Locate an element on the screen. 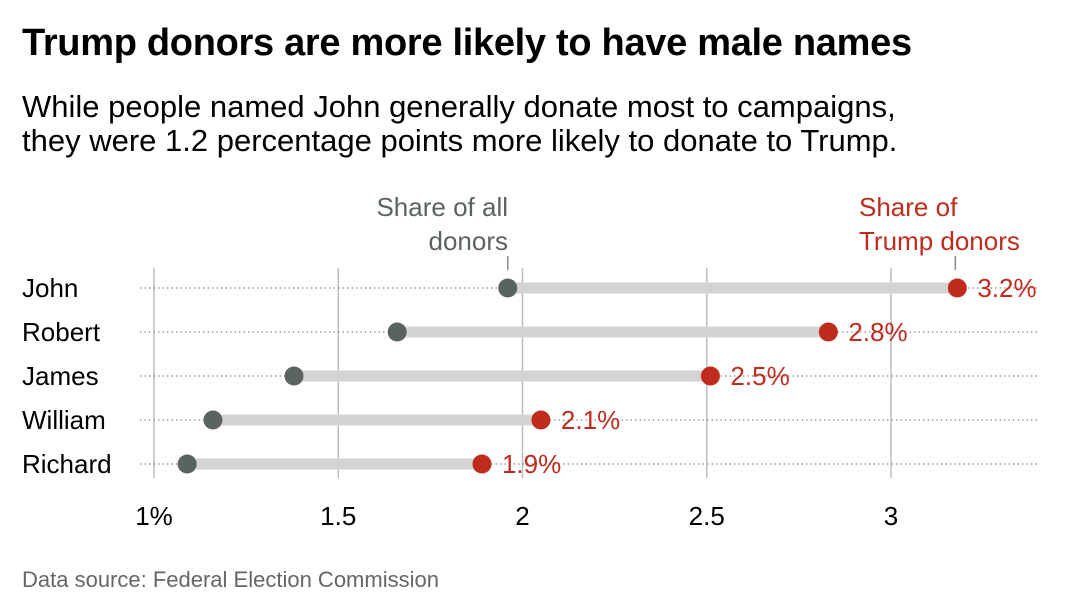  x-tick-label: 2.5 is located at coordinates (707, 516).